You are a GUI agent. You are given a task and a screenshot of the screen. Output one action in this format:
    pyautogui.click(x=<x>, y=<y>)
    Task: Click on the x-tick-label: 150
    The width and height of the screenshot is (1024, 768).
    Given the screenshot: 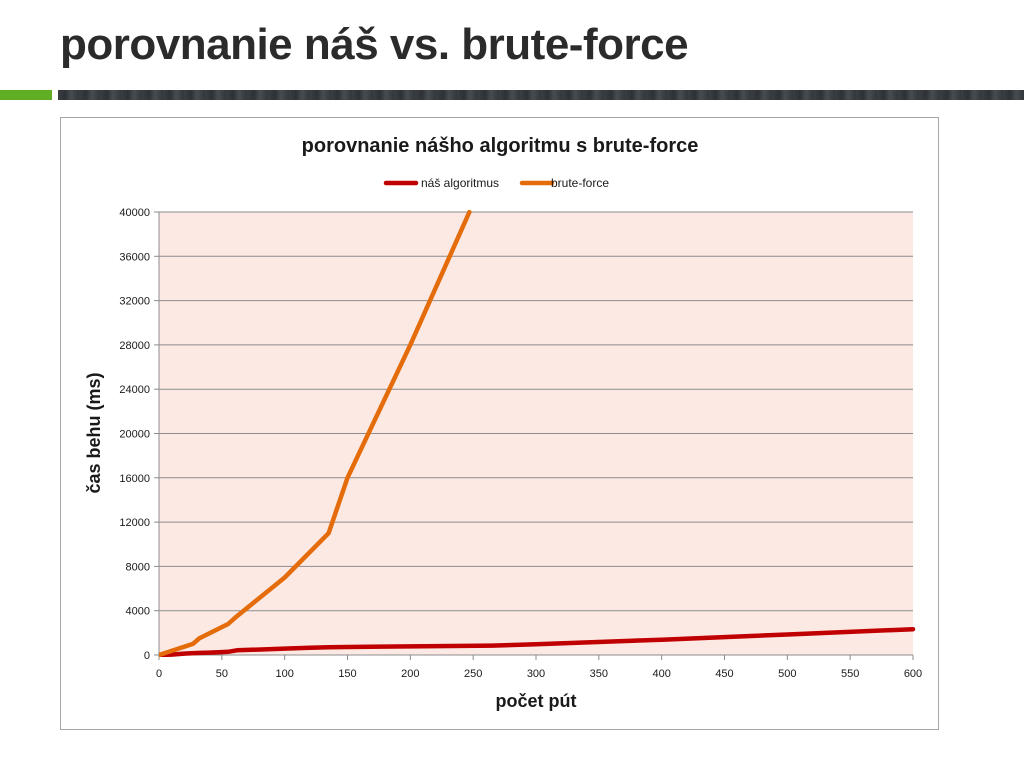 What is the action you would take?
    pyautogui.click(x=347, y=674)
    